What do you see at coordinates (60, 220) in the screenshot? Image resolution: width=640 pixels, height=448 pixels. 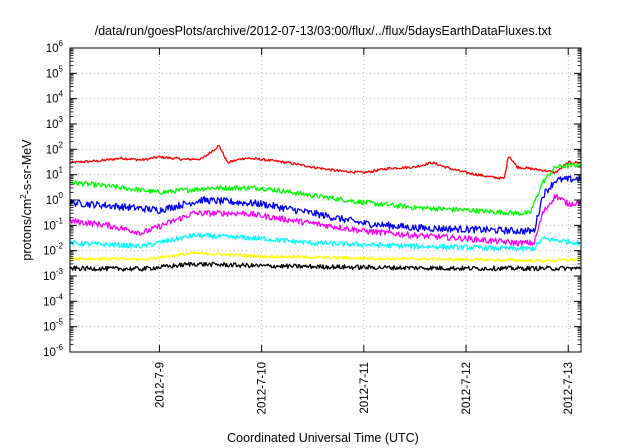 I see `y-tick-label-exp: -1` at bounding box center [60, 220].